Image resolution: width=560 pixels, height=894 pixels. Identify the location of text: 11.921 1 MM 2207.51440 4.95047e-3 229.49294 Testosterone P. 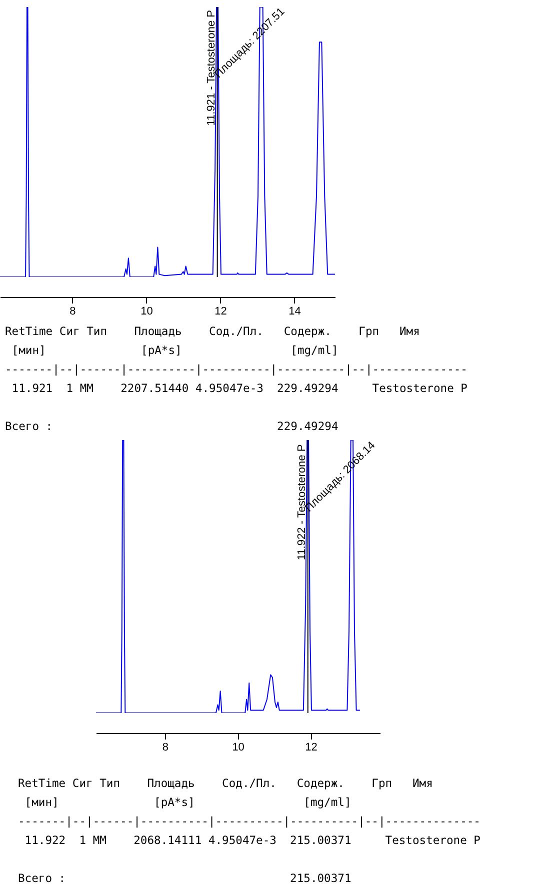
(239, 389).